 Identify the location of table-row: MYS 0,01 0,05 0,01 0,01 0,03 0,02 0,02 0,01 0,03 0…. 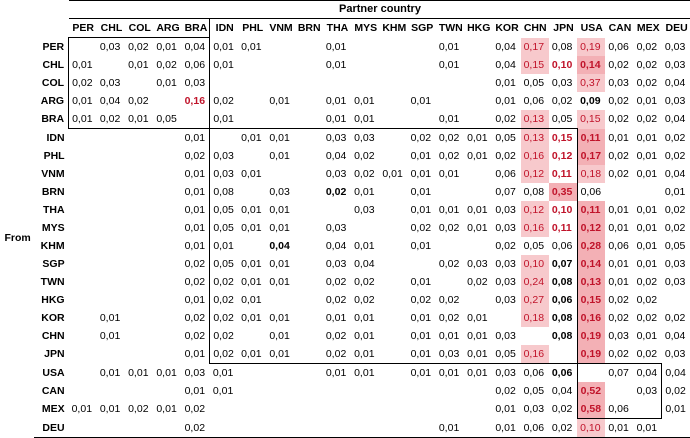
(345, 228).